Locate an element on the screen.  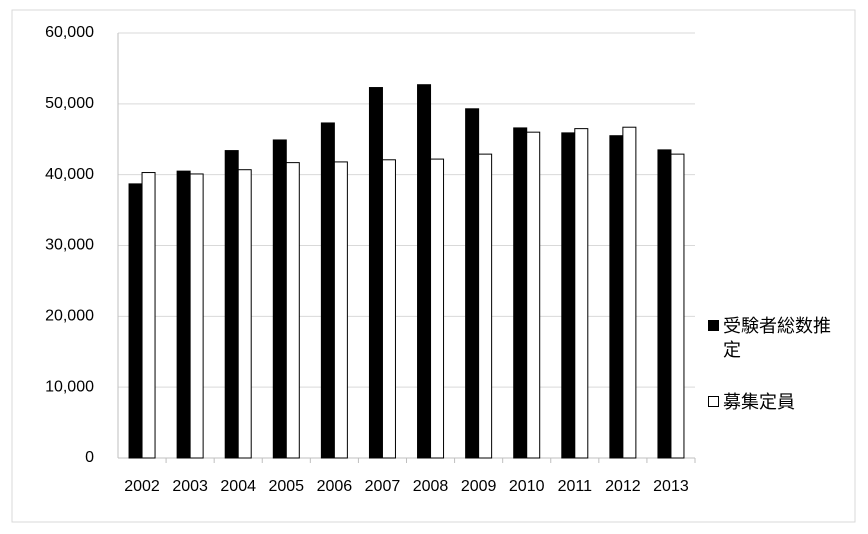
x-tick-label: 2013 is located at coordinates (671, 486).